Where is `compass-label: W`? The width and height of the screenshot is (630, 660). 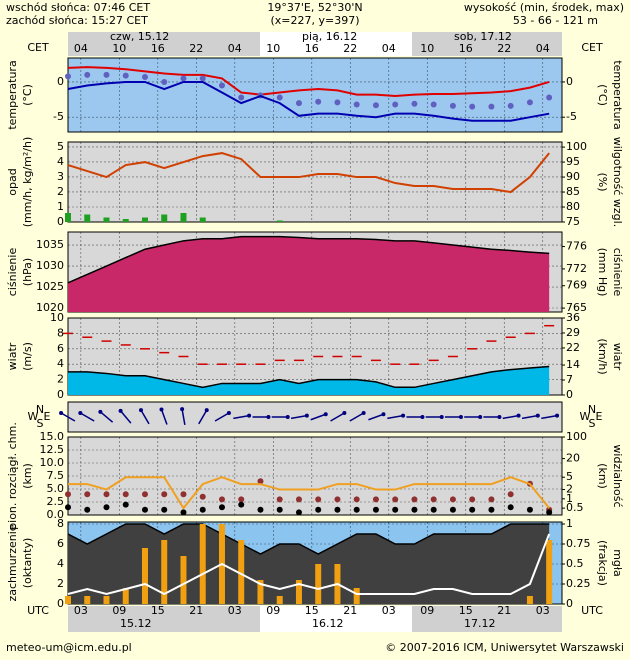
compass-label: W is located at coordinates (585, 416).